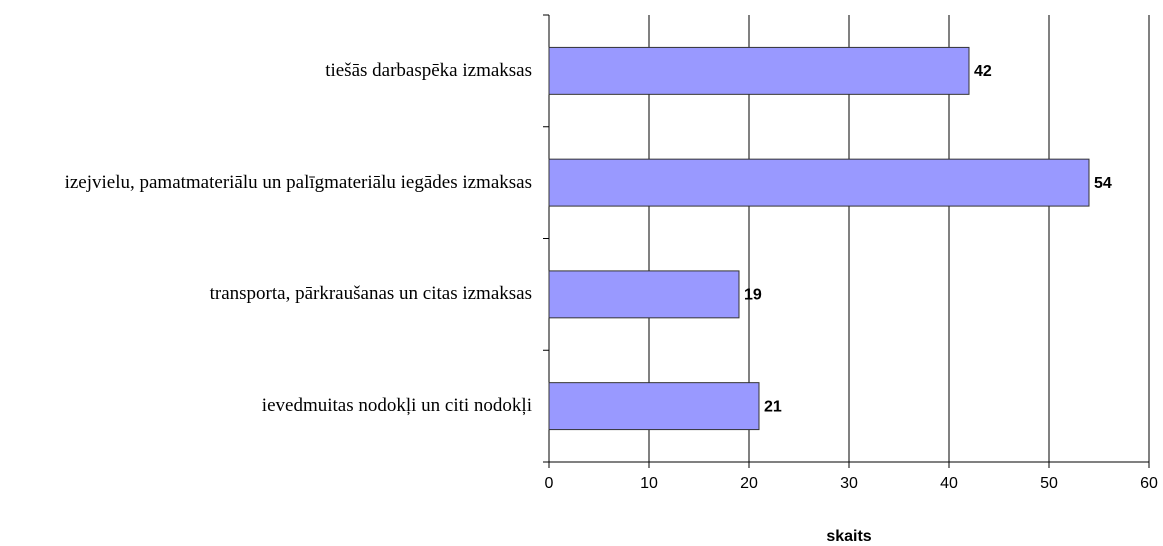 This screenshot has height=546, width=1163. Describe the element at coordinates (983, 71) in the screenshot. I see `data-label: 42` at that location.